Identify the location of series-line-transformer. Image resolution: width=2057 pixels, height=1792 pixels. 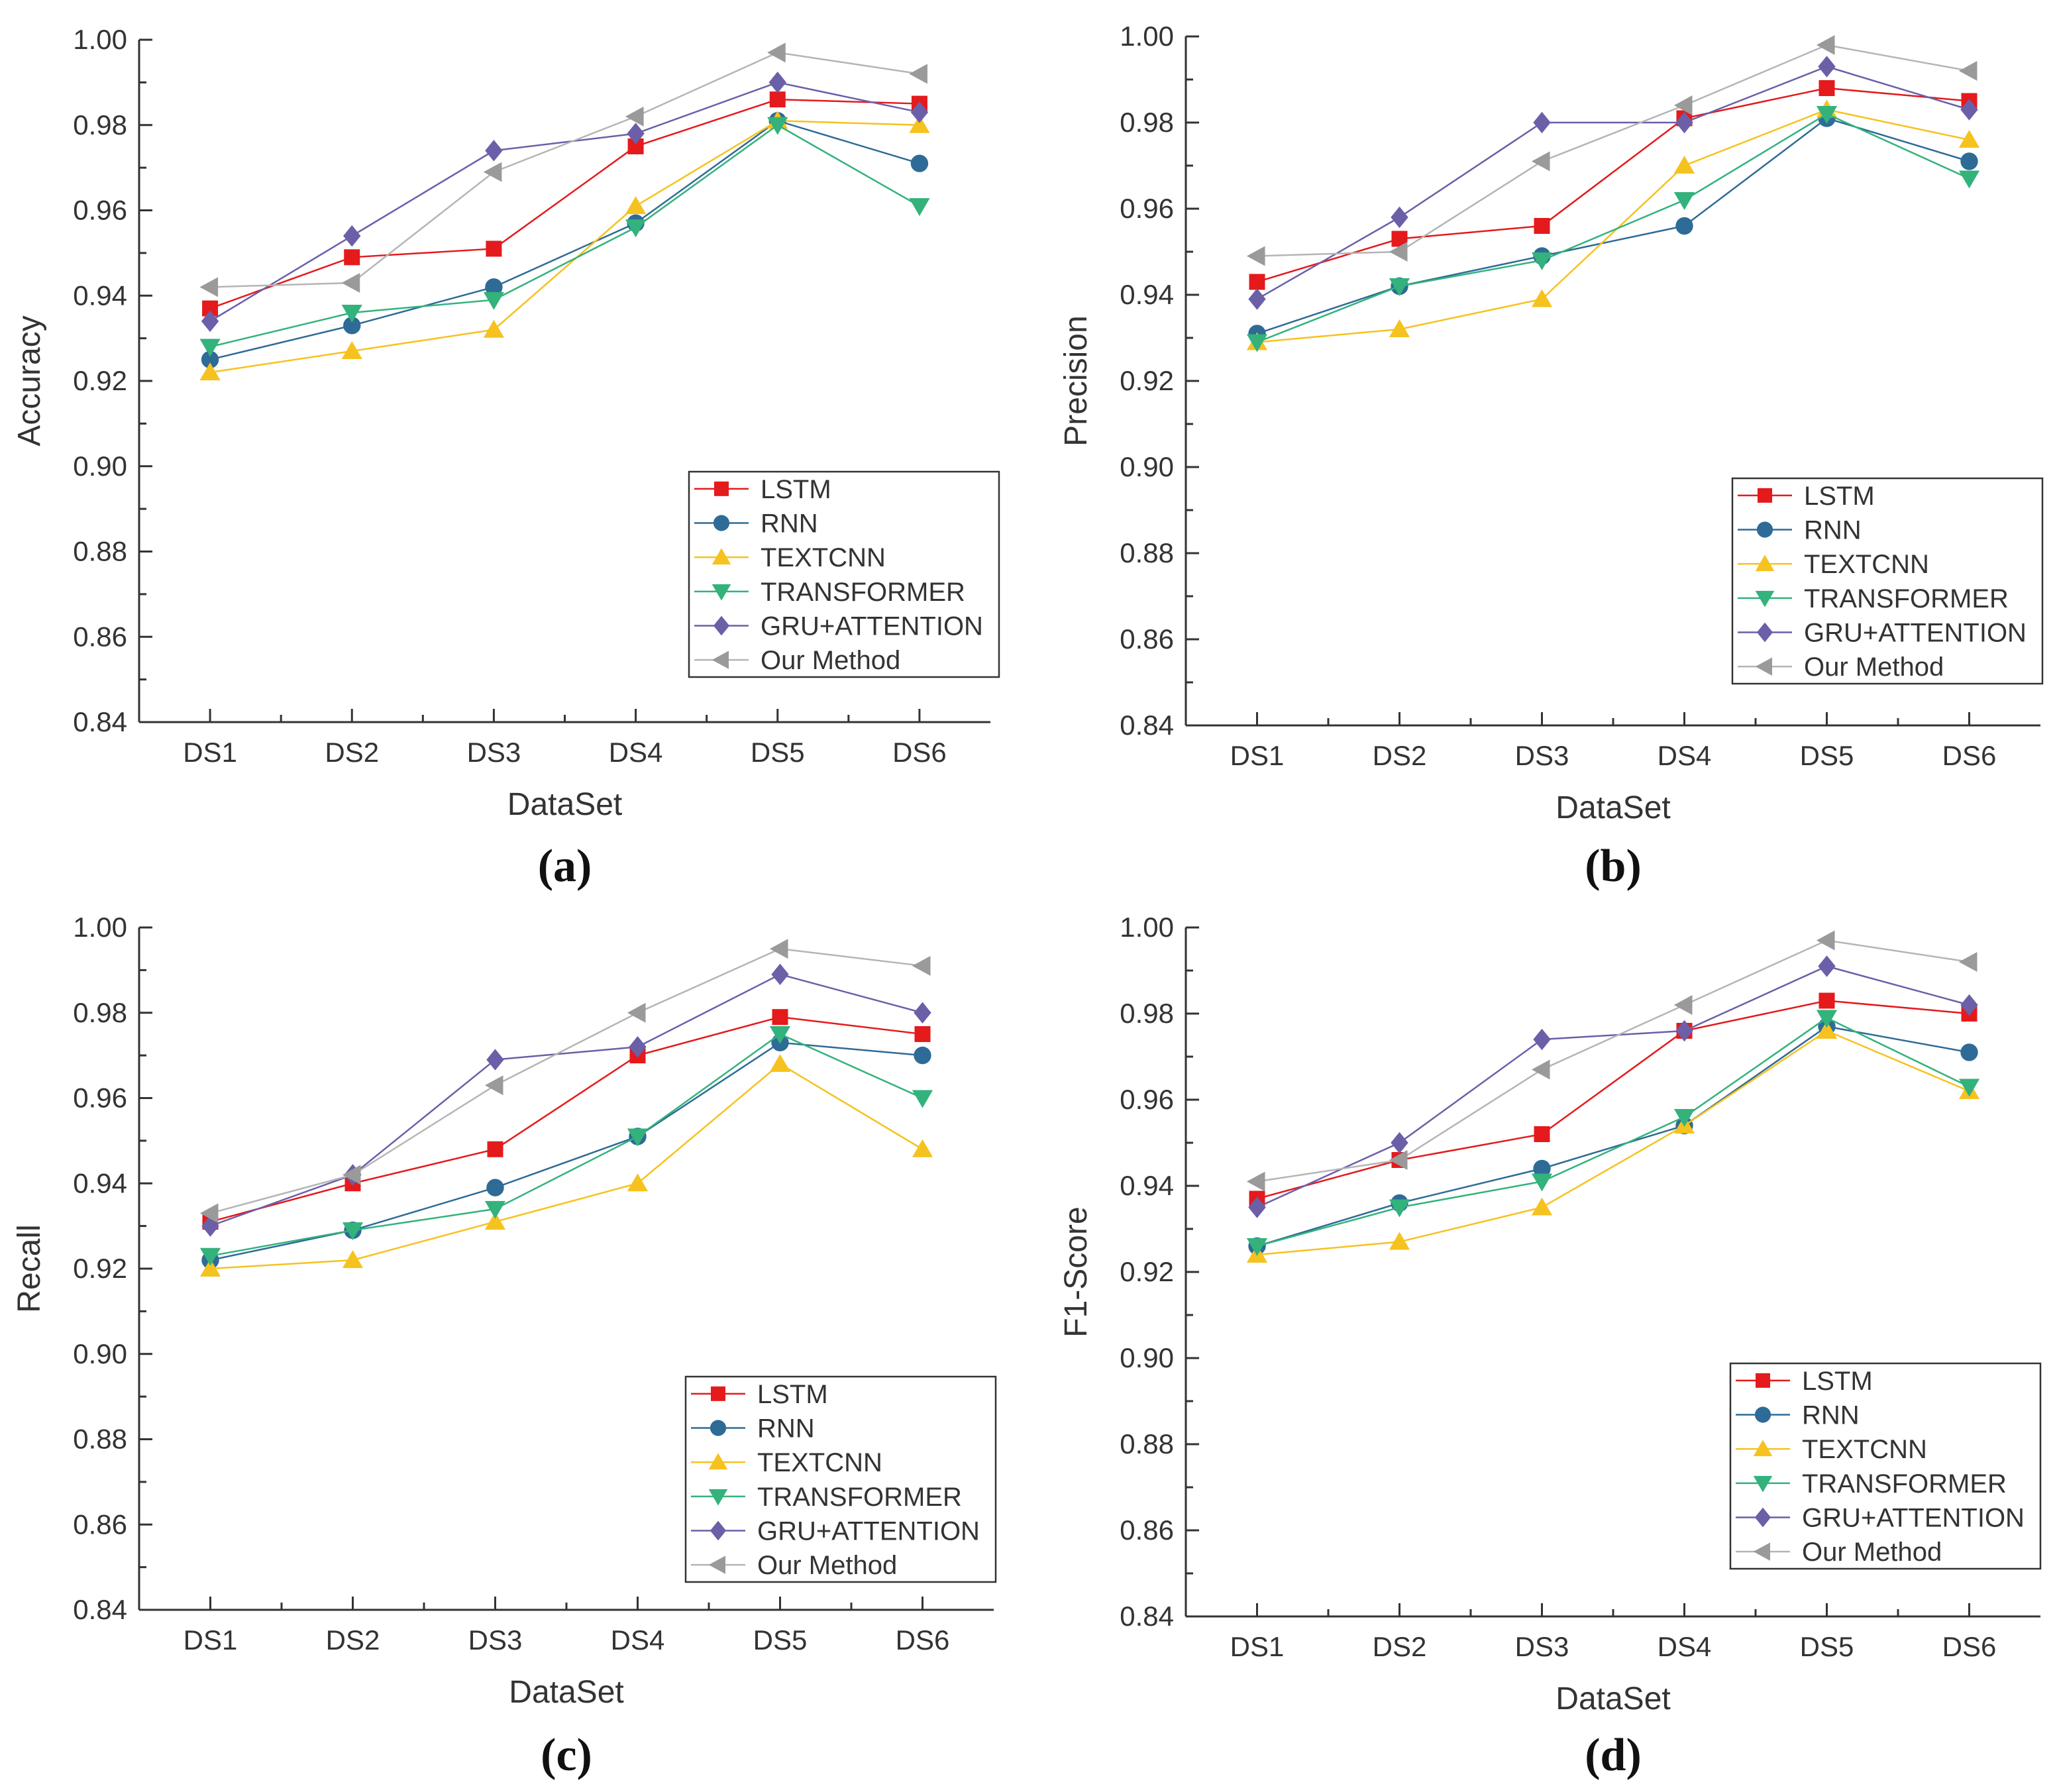
(566, 1145).